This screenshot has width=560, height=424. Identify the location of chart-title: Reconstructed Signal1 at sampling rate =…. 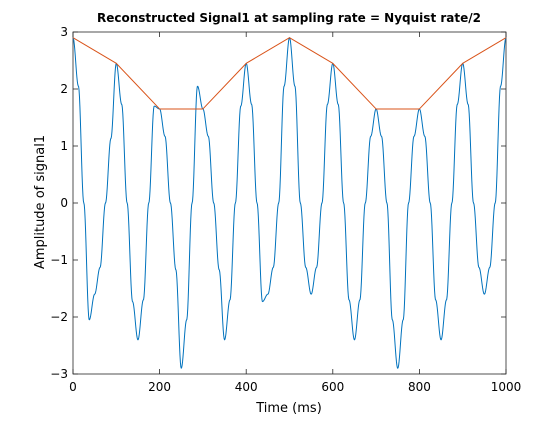
(289, 18).